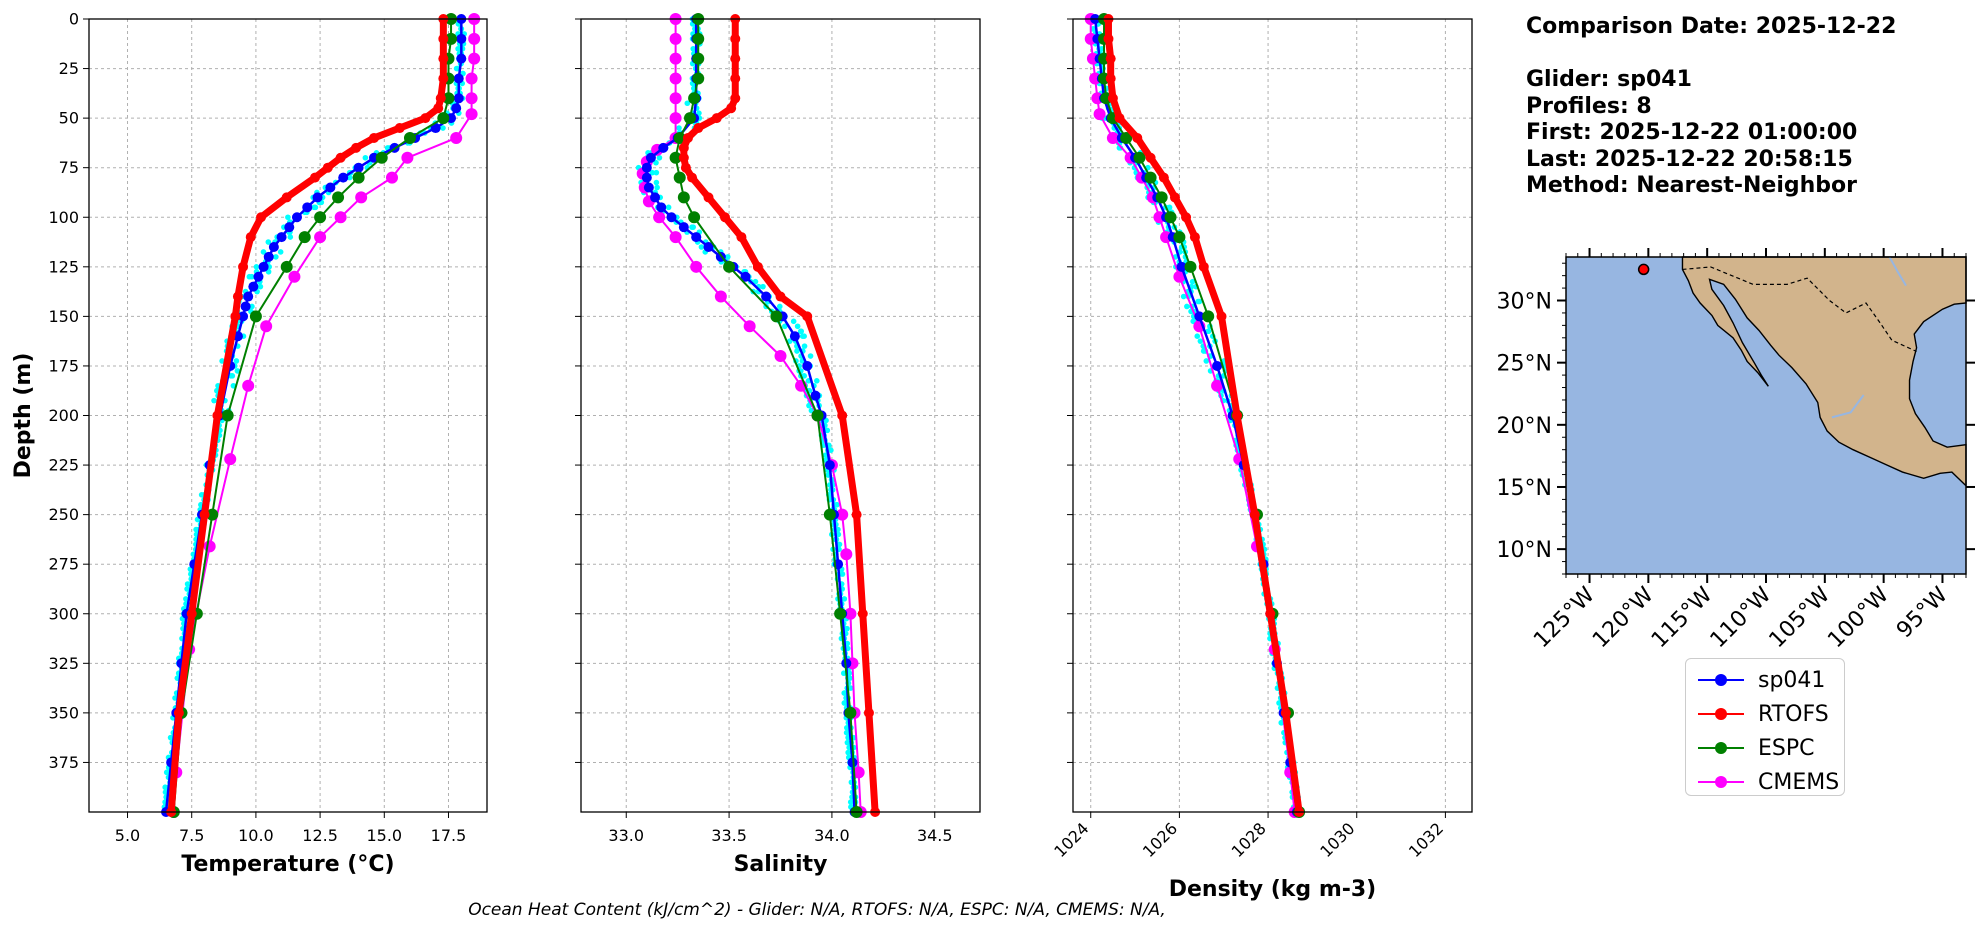 This screenshot has height=934, width=1978. What do you see at coordinates (832, 835) in the screenshot?
I see `x-tick-label: 34.0` at bounding box center [832, 835].